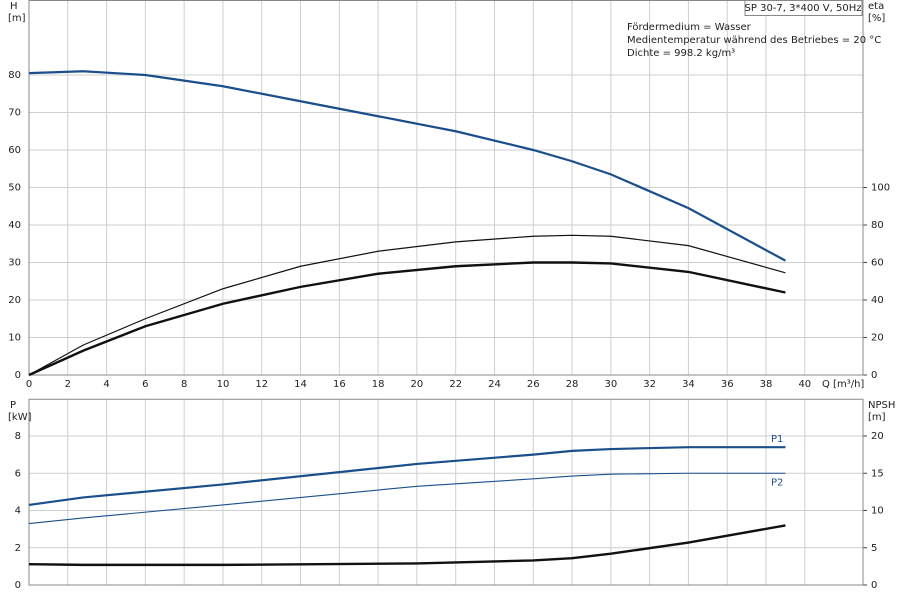 This screenshot has height=600, width=900. Describe the element at coordinates (14, 75) in the screenshot. I see `y-tick-label: 80` at that location.